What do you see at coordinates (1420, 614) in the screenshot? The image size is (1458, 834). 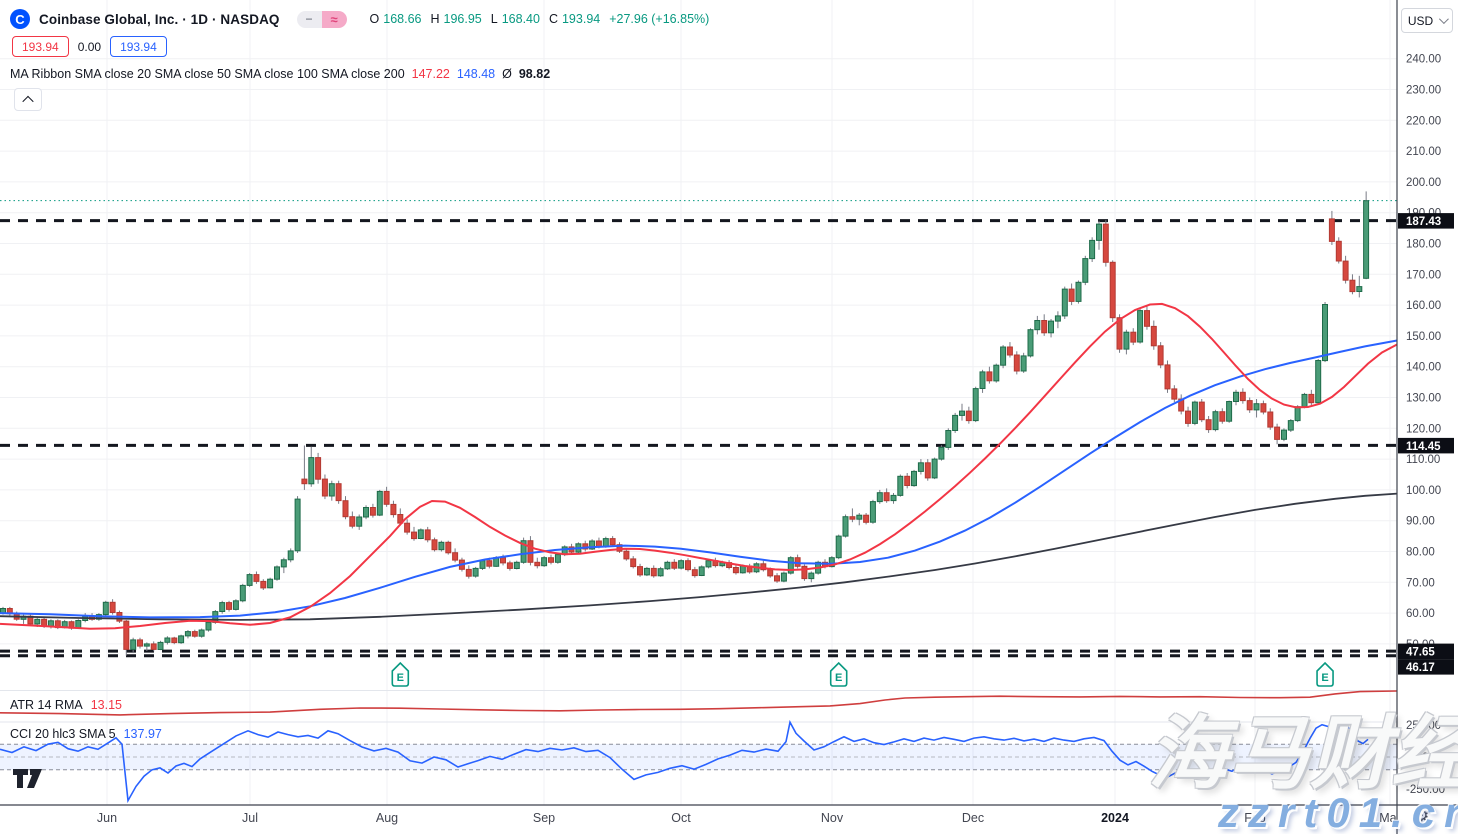 I see `svg-text: 60.00` at bounding box center [1420, 614].